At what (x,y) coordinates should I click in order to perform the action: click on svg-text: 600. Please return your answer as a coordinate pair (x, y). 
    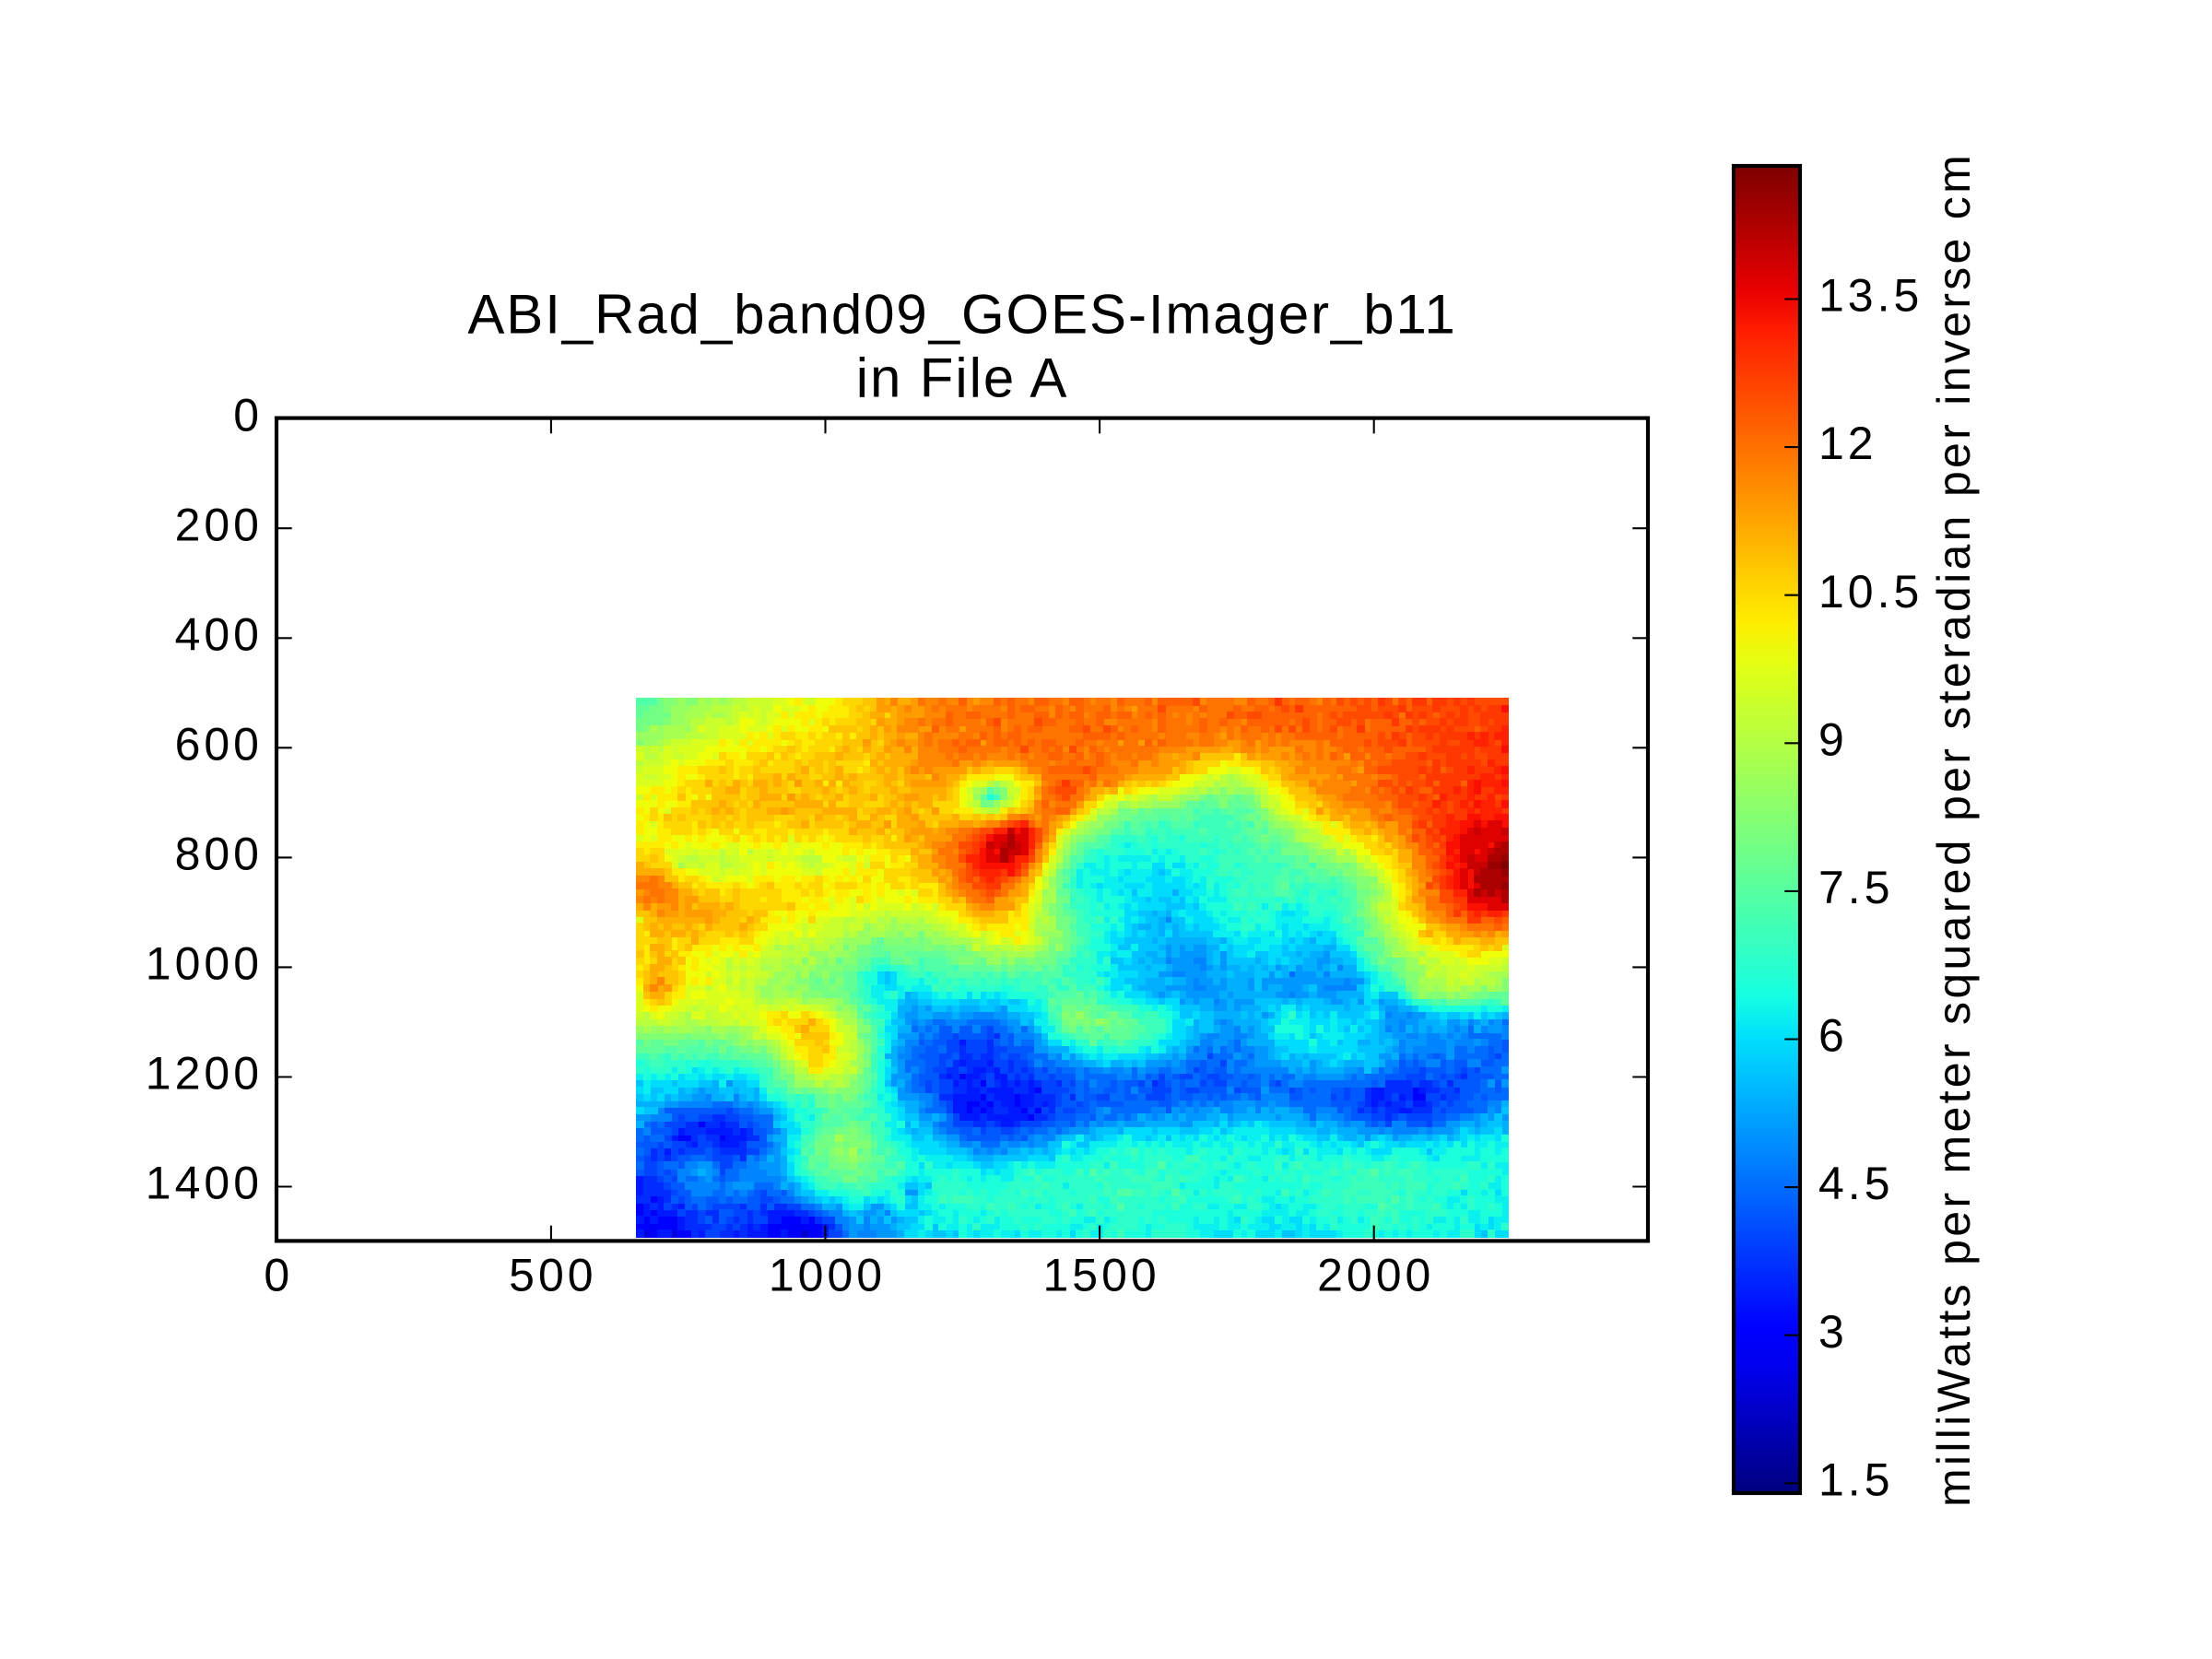
    Looking at the image, I should click on (219, 744).